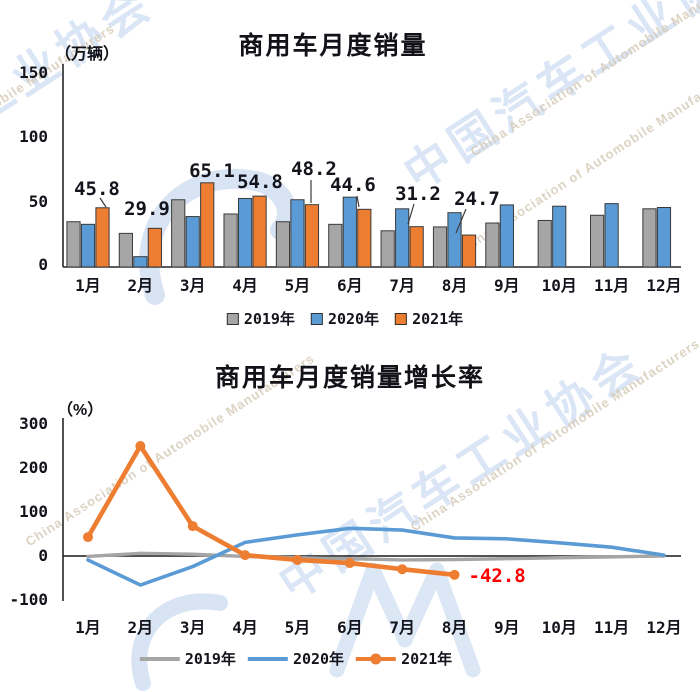 The image size is (700, 692). What do you see at coordinates (559, 236) in the screenshot?
I see `bar-series1-month10` at bounding box center [559, 236].